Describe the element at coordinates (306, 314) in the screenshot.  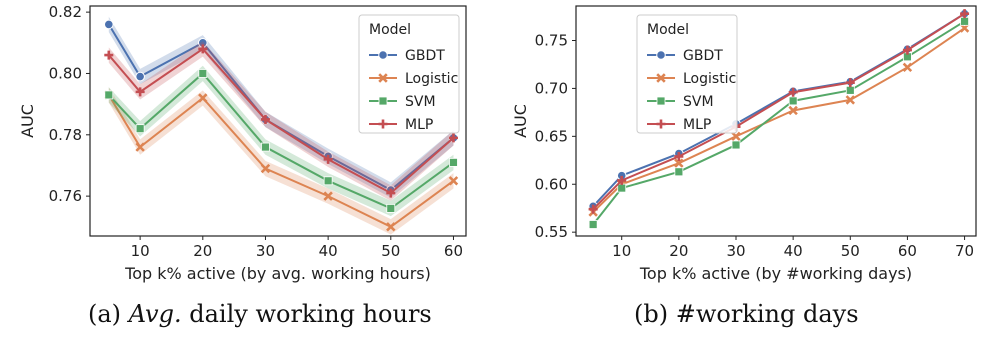
I see `caption-a-rest: daily working hours` at that location.